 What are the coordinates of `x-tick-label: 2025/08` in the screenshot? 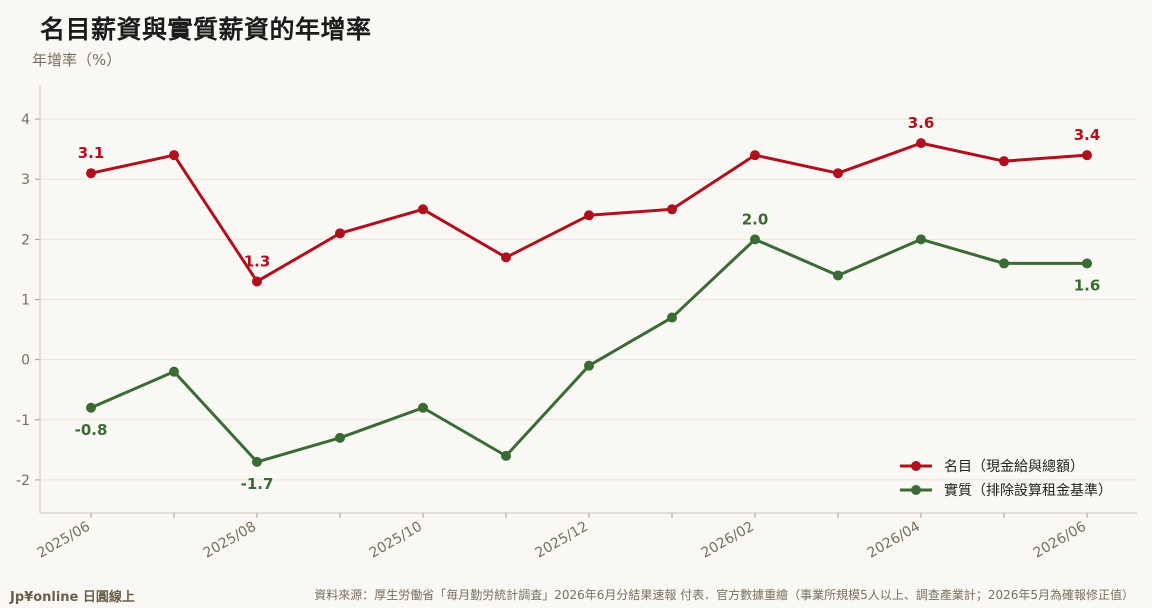 It's located at (230, 540).